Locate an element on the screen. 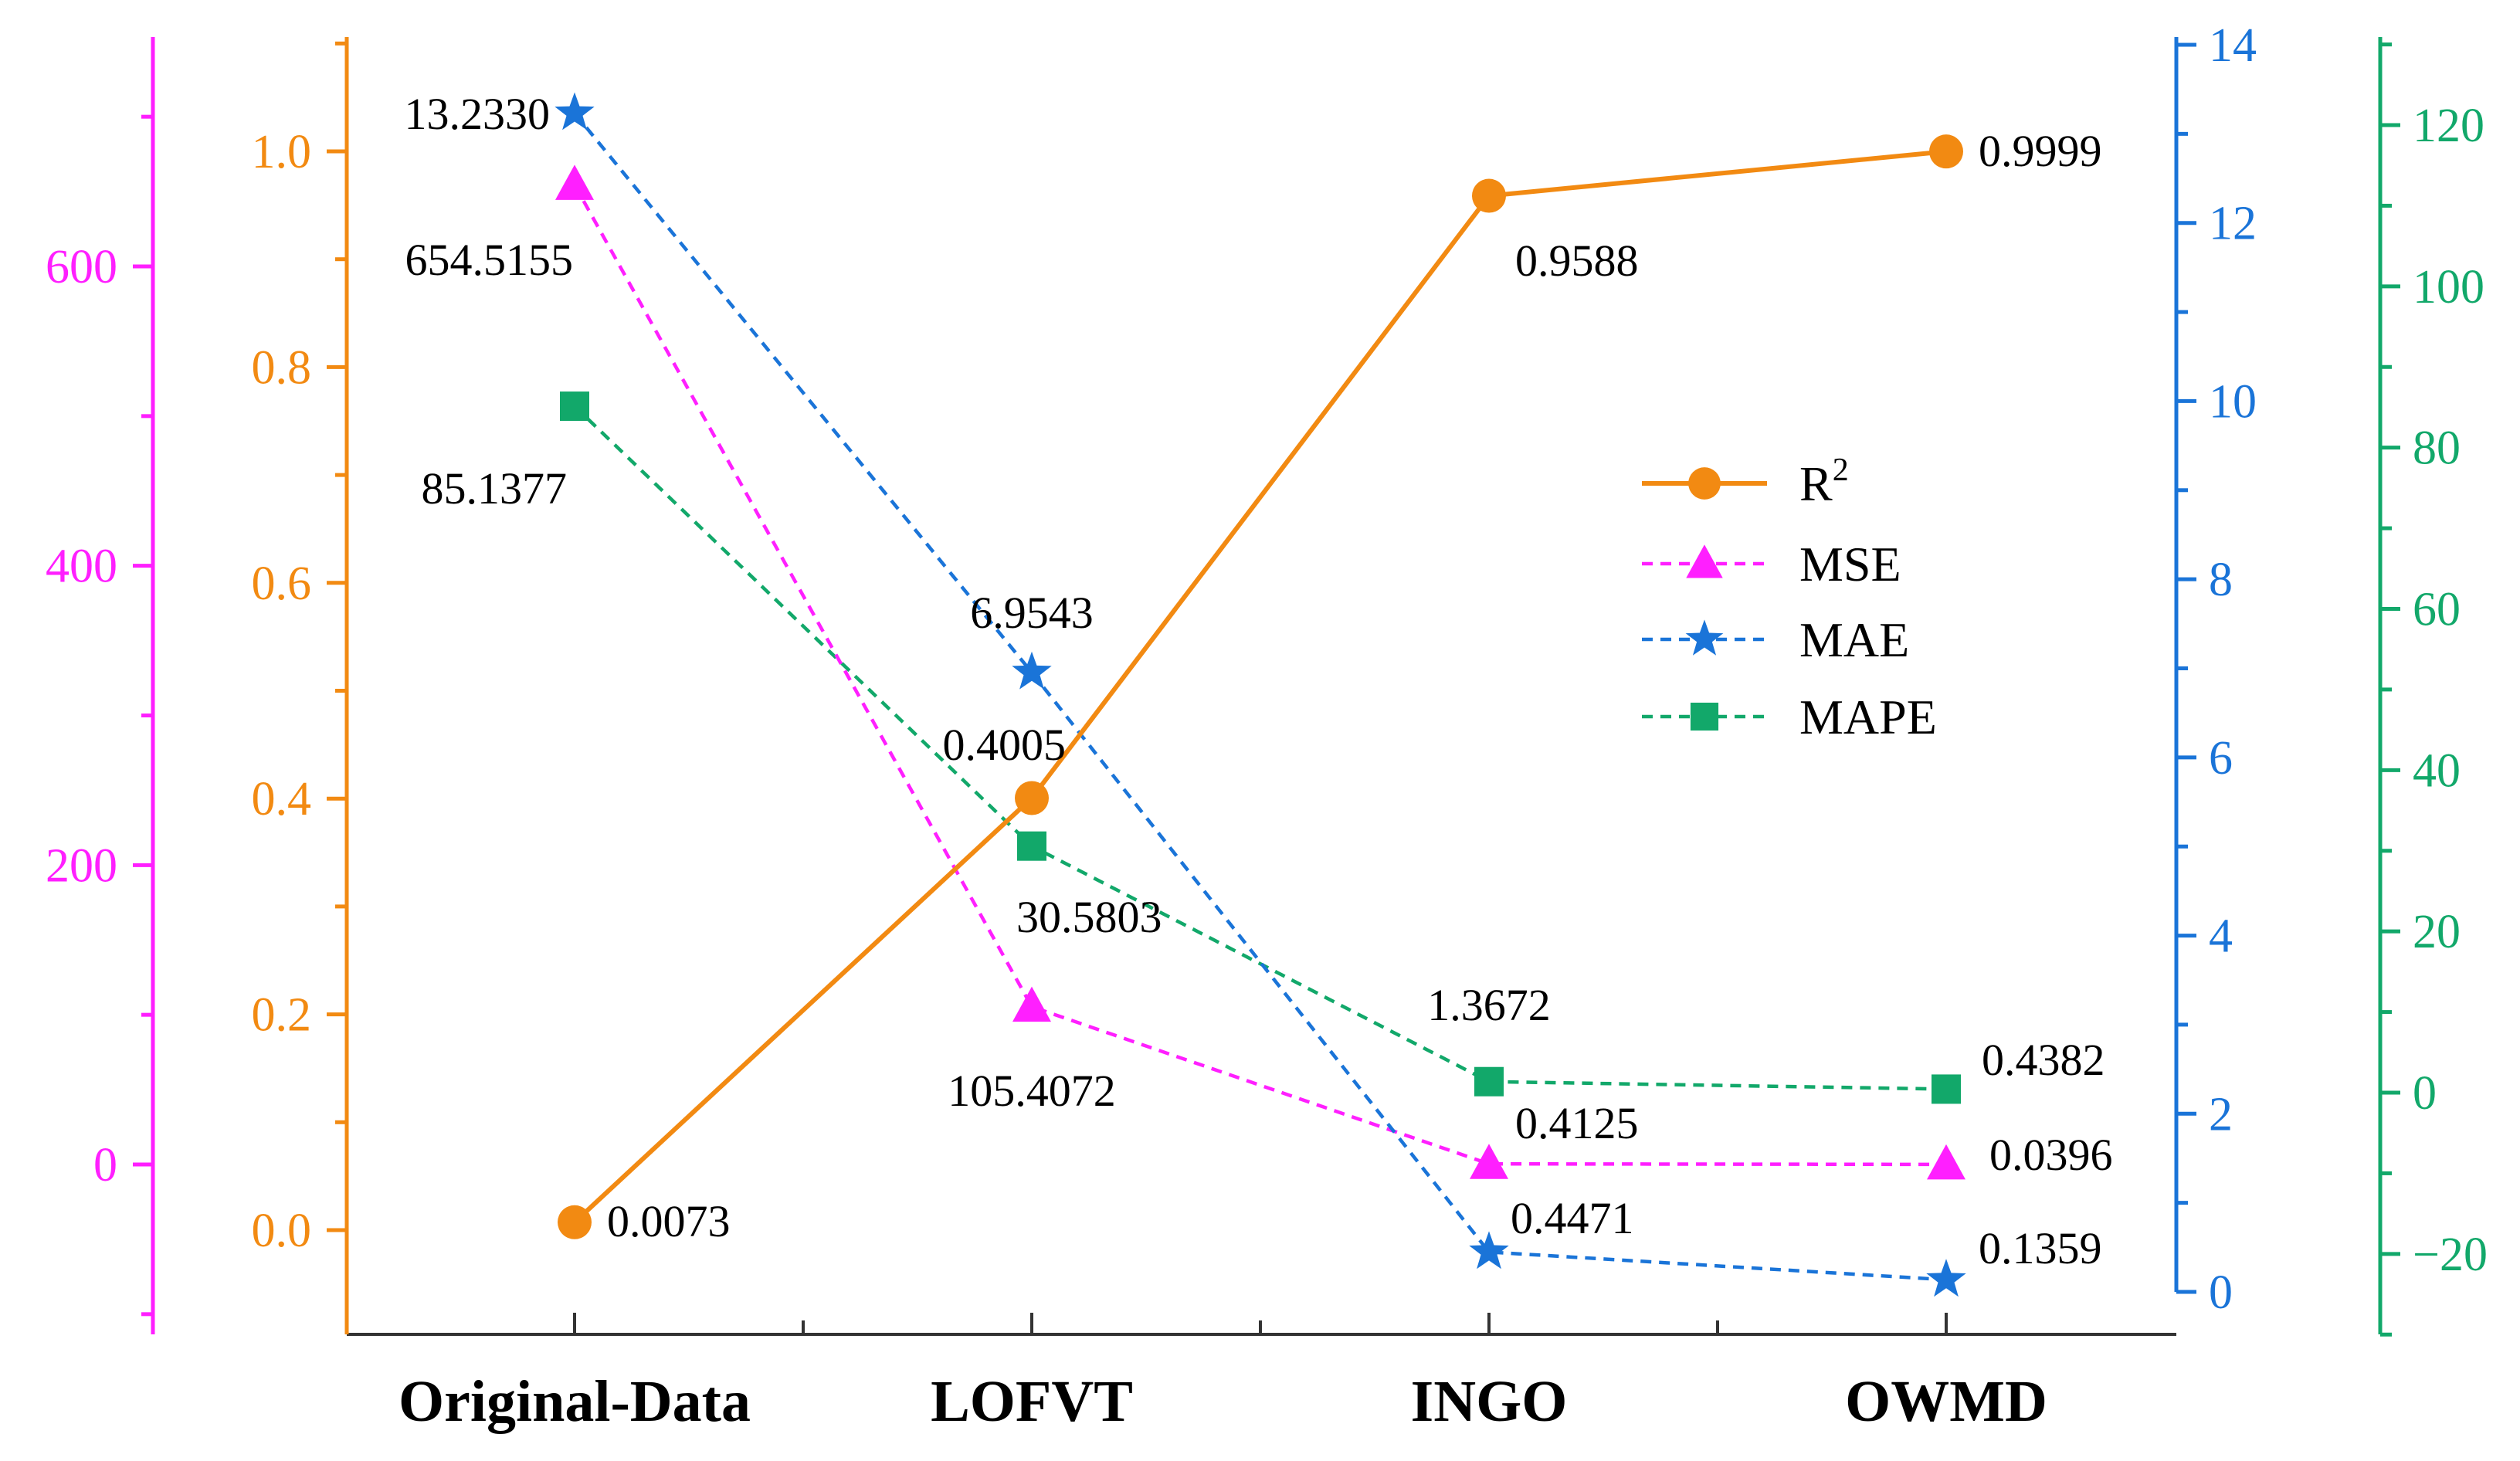 Image resolution: width=2520 pixels, height=1461 pixels. data-label-mae: 6.9543 is located at coordinates (1032, 613).